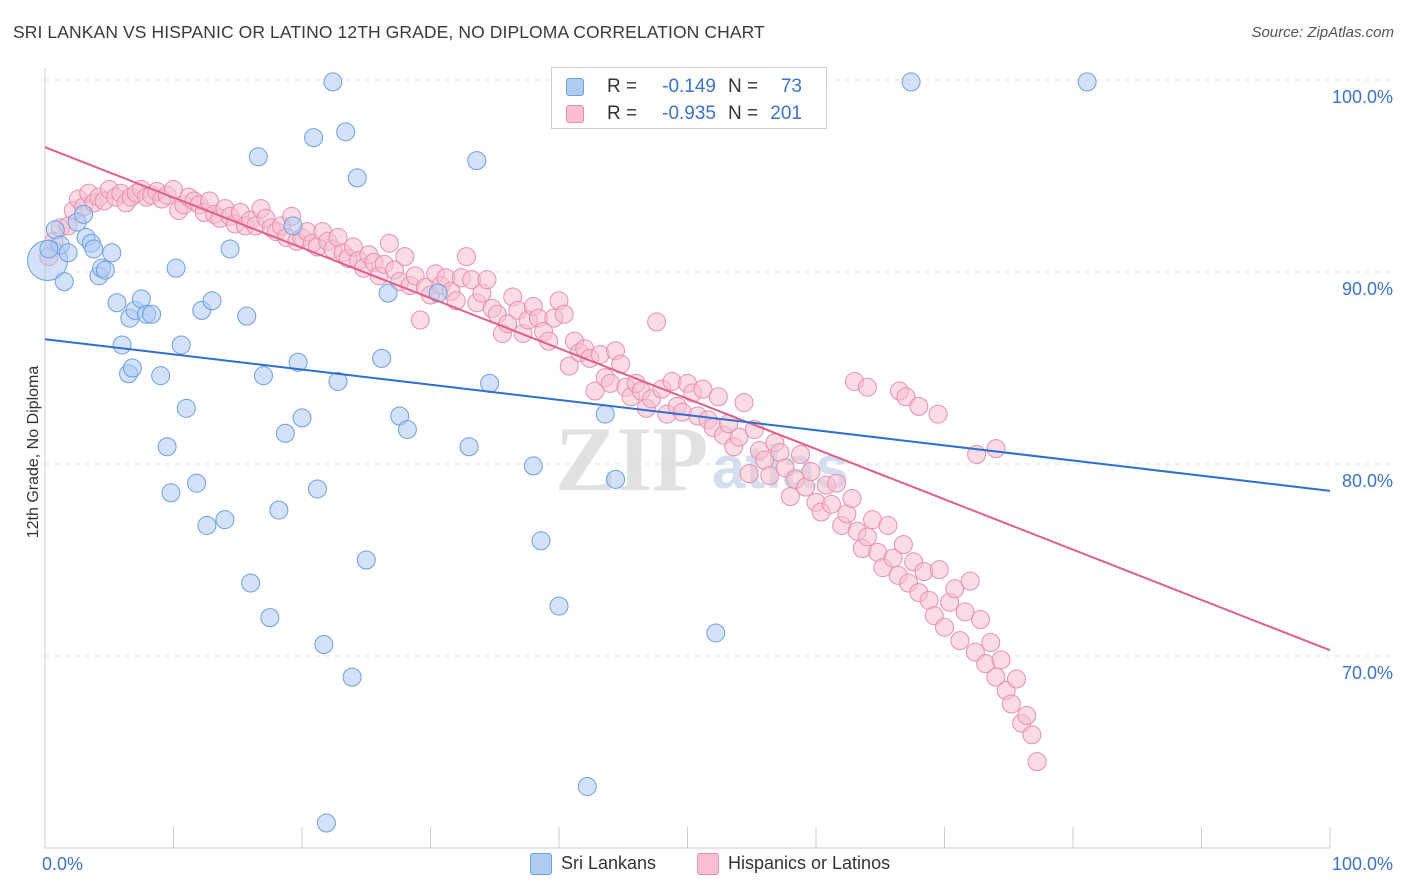 The width and height of the screenshot is (1406, 892). What do you see at coordinates (1362, 864) in the screenshot?
I see `x-tick-label: 100.0%` at bounding box center [1362, 864].